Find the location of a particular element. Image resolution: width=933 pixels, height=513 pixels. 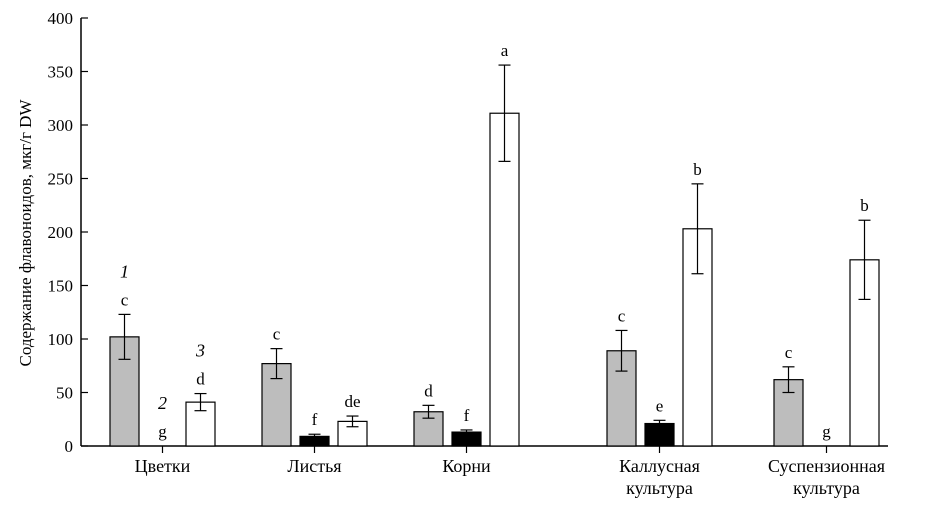

x-category-label: Суспензионная is located at coordinates (826, 466).